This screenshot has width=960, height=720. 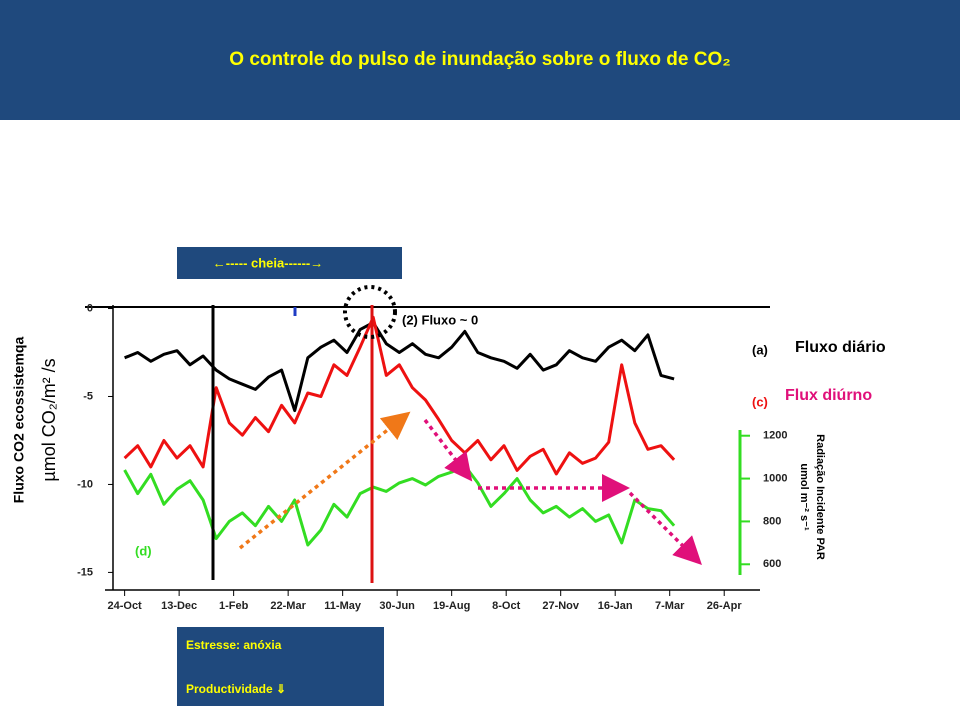 I want to click on productivity-label: Productividade ⇓, so click(x=236, y=689).